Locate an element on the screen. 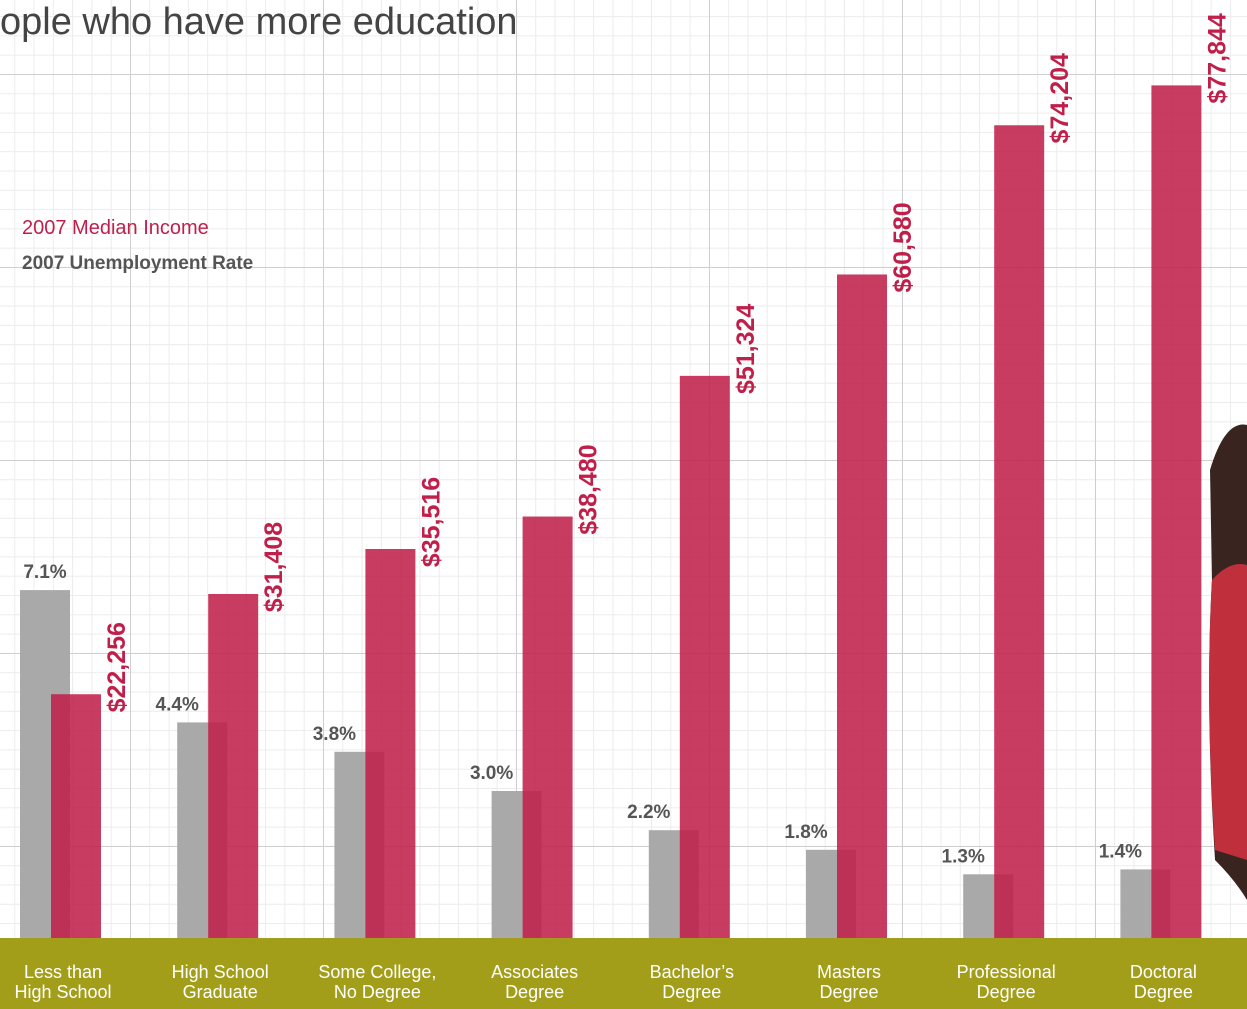  data-label: 1.8% is located at coordinates (805, 832).